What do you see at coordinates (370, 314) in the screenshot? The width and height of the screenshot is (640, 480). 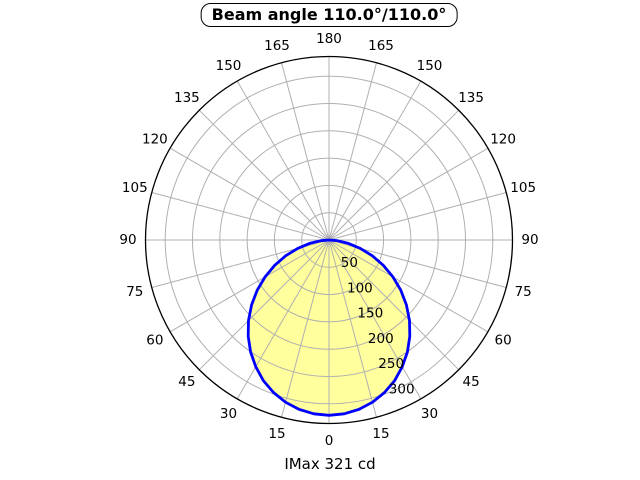 I see `r-tick-label: 150` at bounding box center [370, 314].